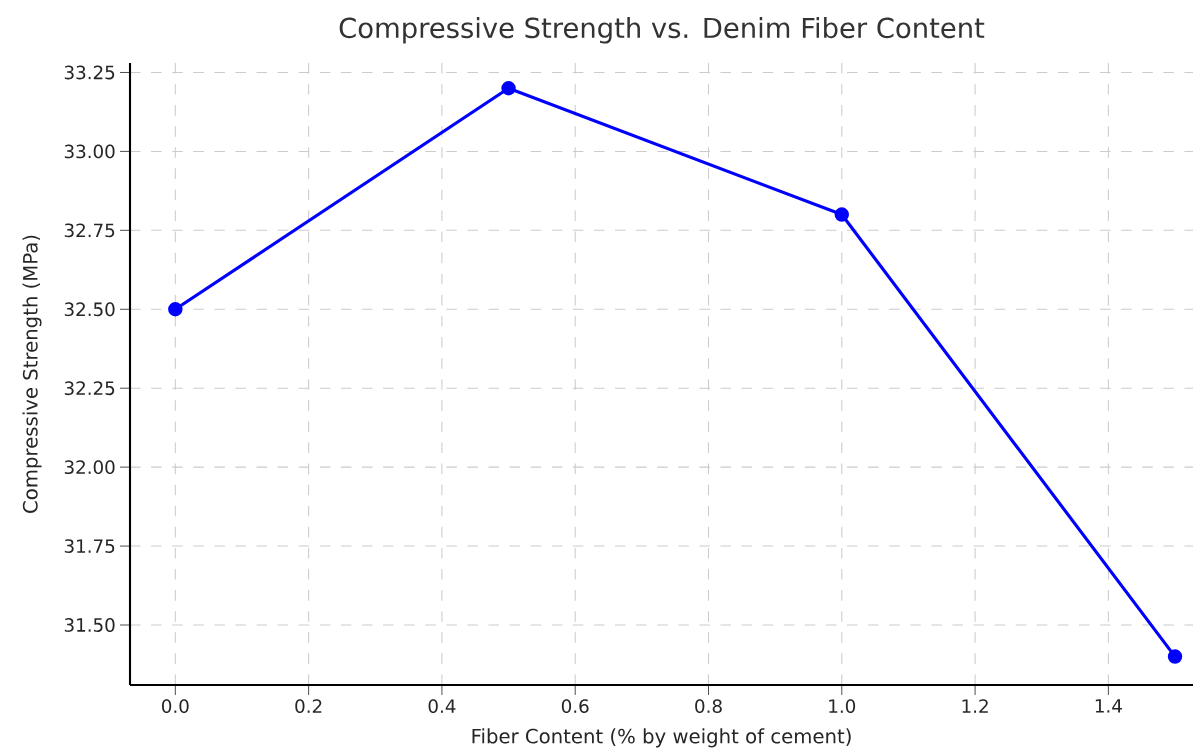 The image size is (1204, 756). Describe the element at coordinates (89, 388) in the screenshot. I see `y-tick-label: 32.25` at that location.